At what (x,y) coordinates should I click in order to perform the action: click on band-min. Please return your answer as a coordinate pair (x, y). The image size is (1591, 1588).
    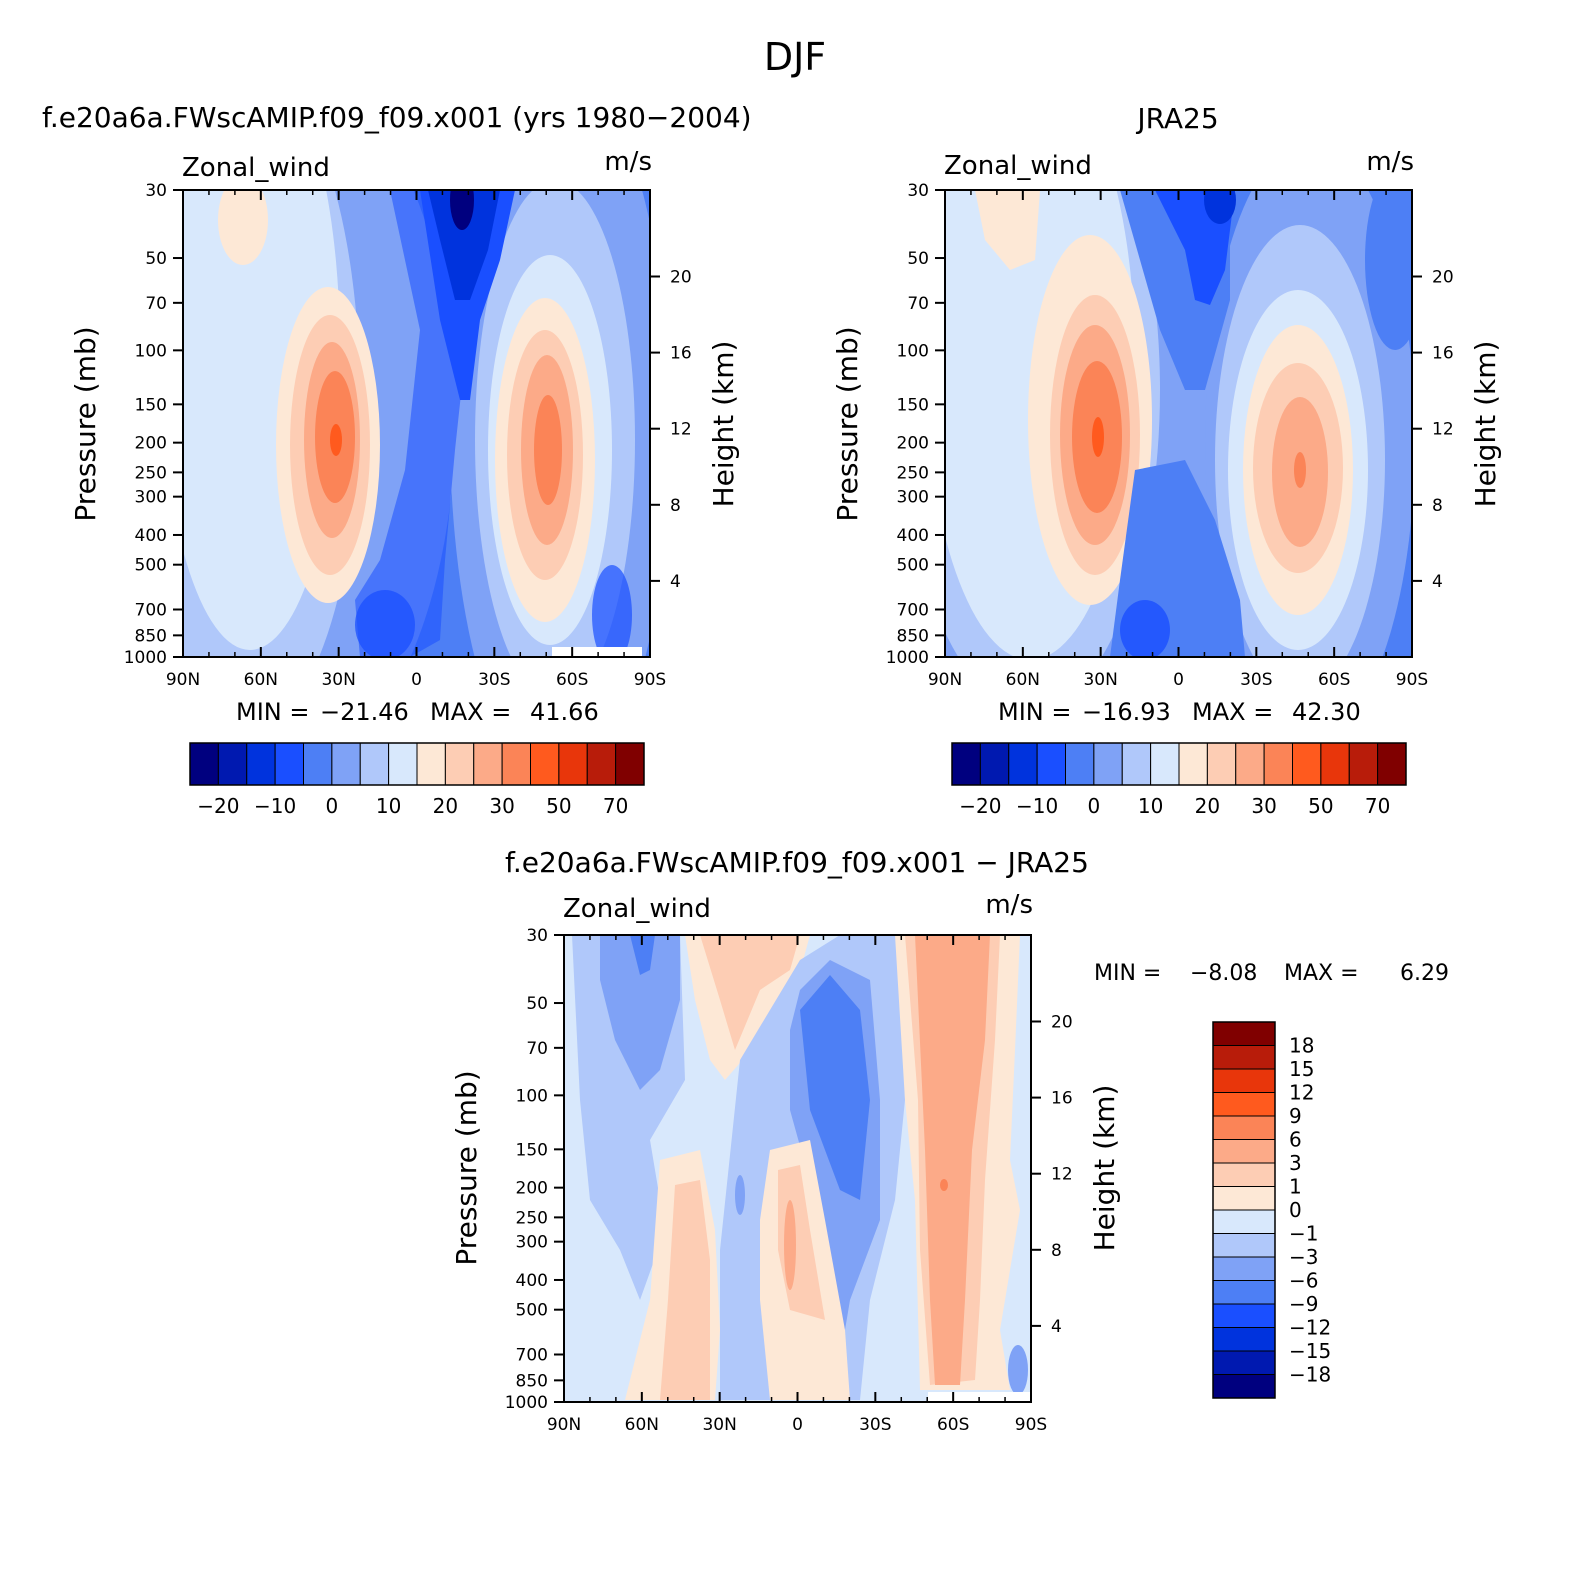
    Looking at the image, I should click on (462, 210).